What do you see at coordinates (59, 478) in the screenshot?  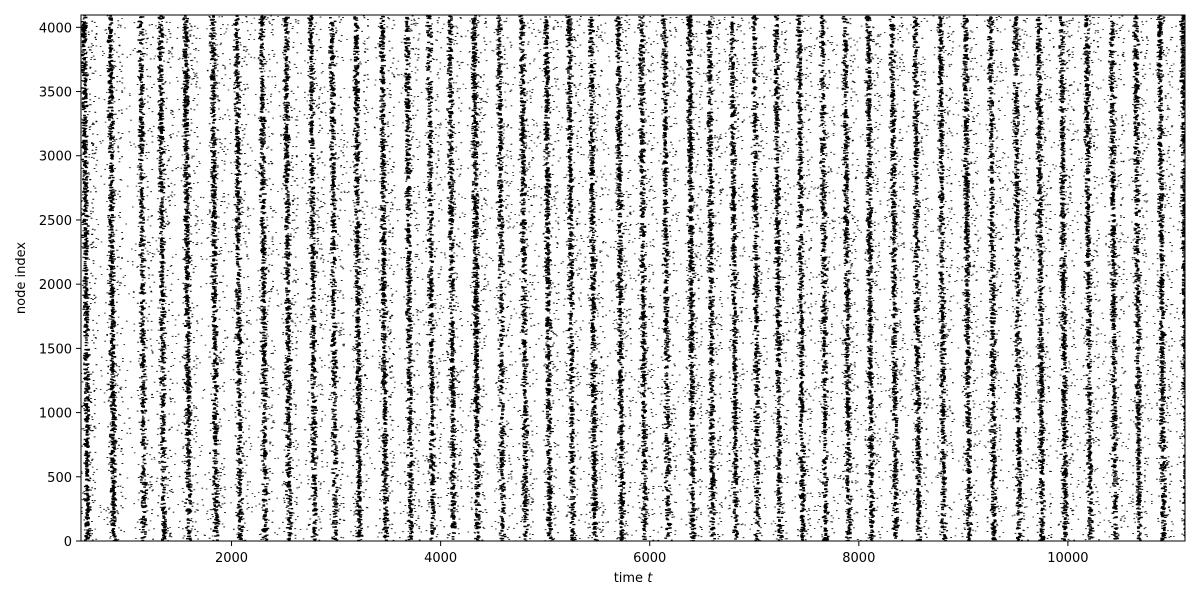 I see `y-tick-label: 500` at bounding box center [59, 478].